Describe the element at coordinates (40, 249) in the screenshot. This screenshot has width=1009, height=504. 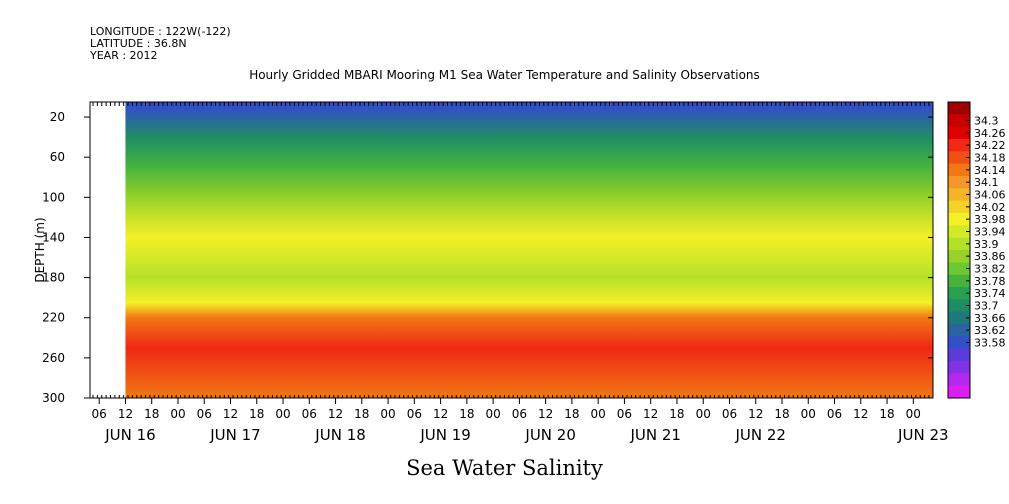
I see `y-axis-label: DEPTH (m)` at that location.